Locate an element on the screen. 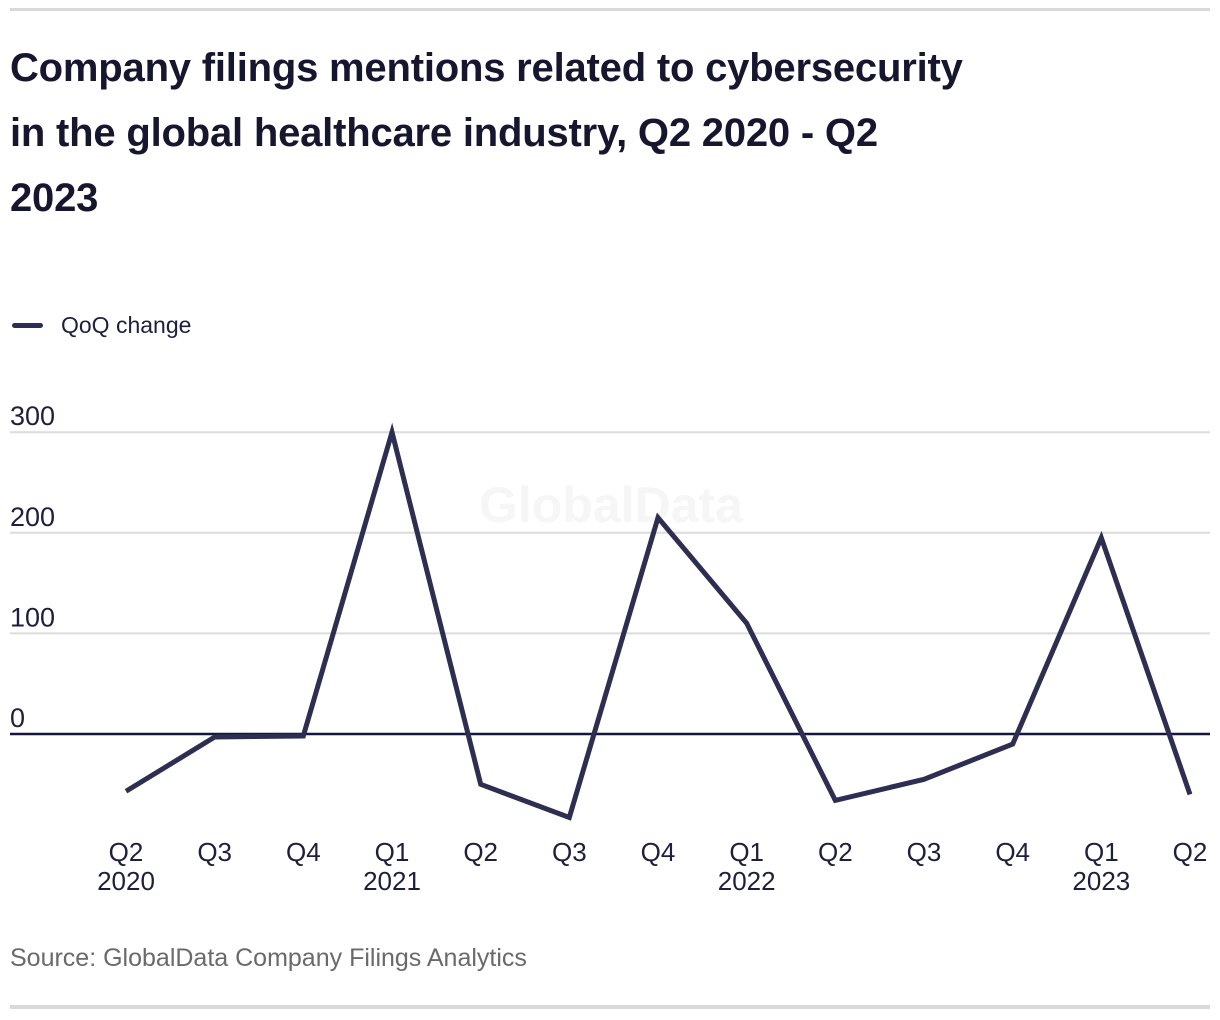  legend-line-swatch is located at coordinates (27, 325).